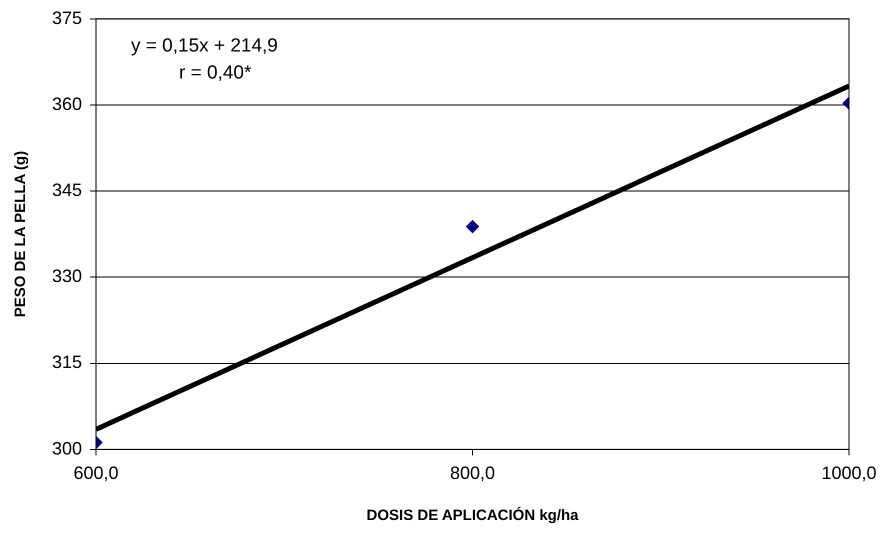  Describe the element at coordinates (67, 104) in the screenshot. I see `y-tick-label: 360` at that location.